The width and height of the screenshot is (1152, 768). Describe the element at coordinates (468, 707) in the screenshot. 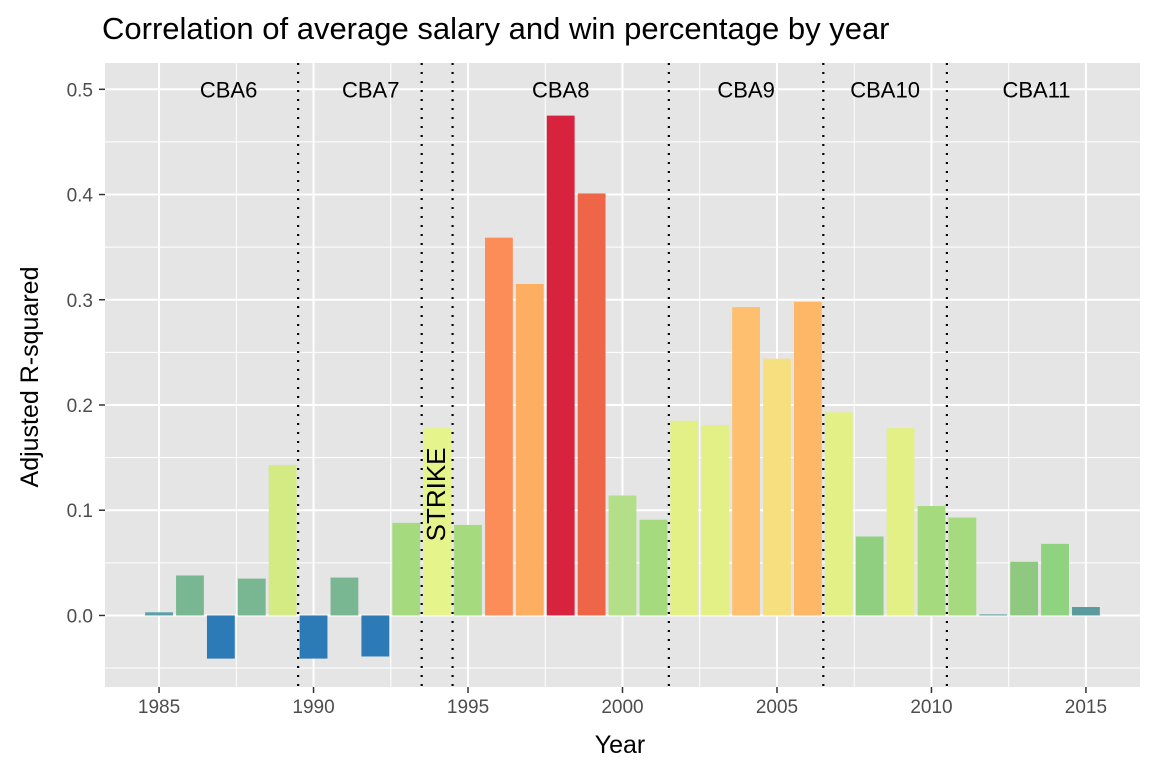

I see `x-tick-label: 1995` at that location.